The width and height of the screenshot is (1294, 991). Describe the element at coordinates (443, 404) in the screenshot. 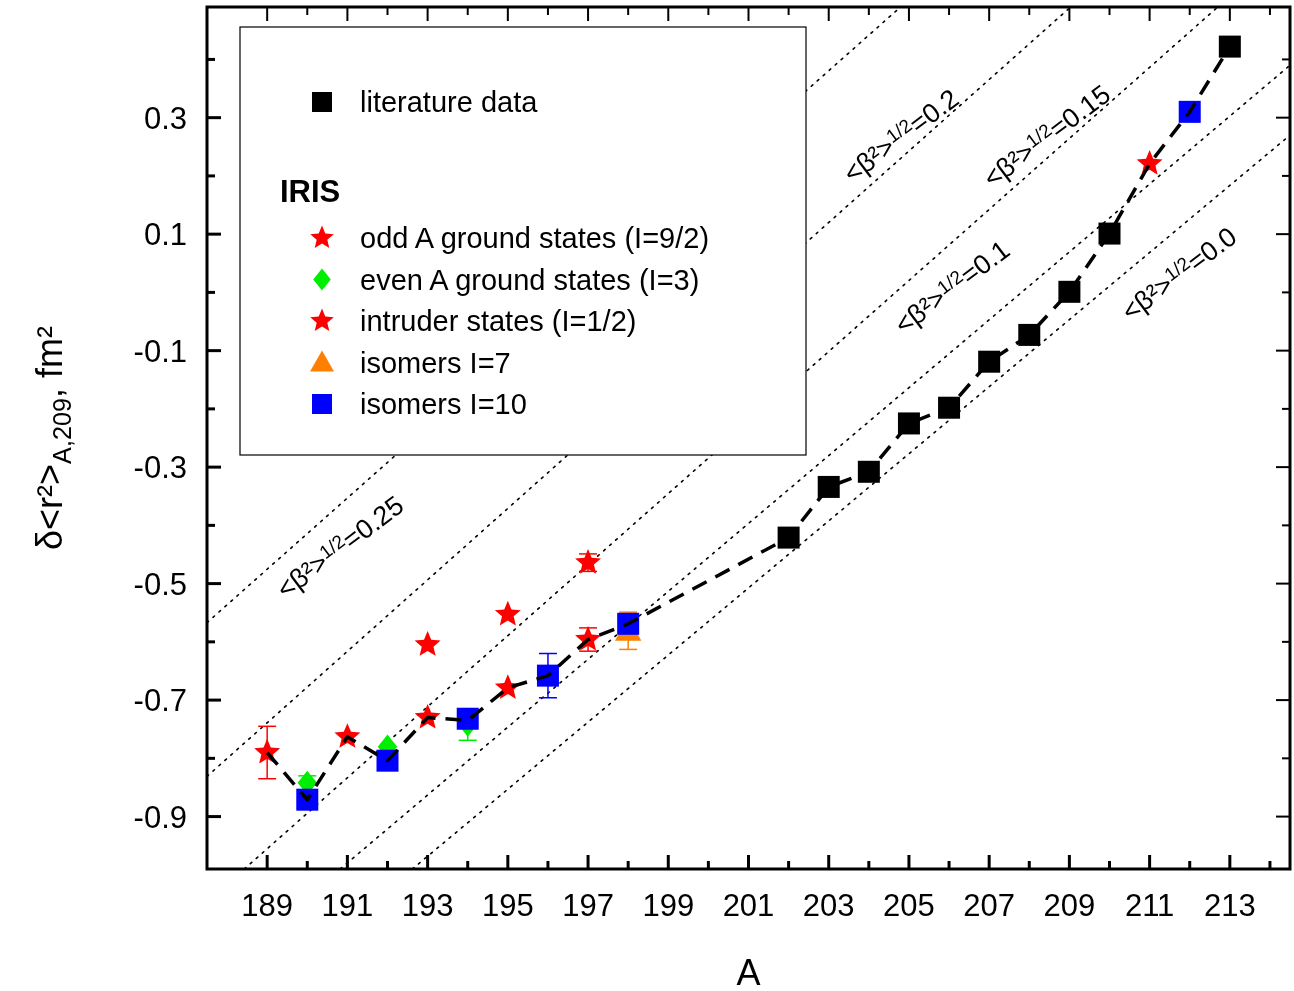

I see `legend-label: isomers I=10` at that location.